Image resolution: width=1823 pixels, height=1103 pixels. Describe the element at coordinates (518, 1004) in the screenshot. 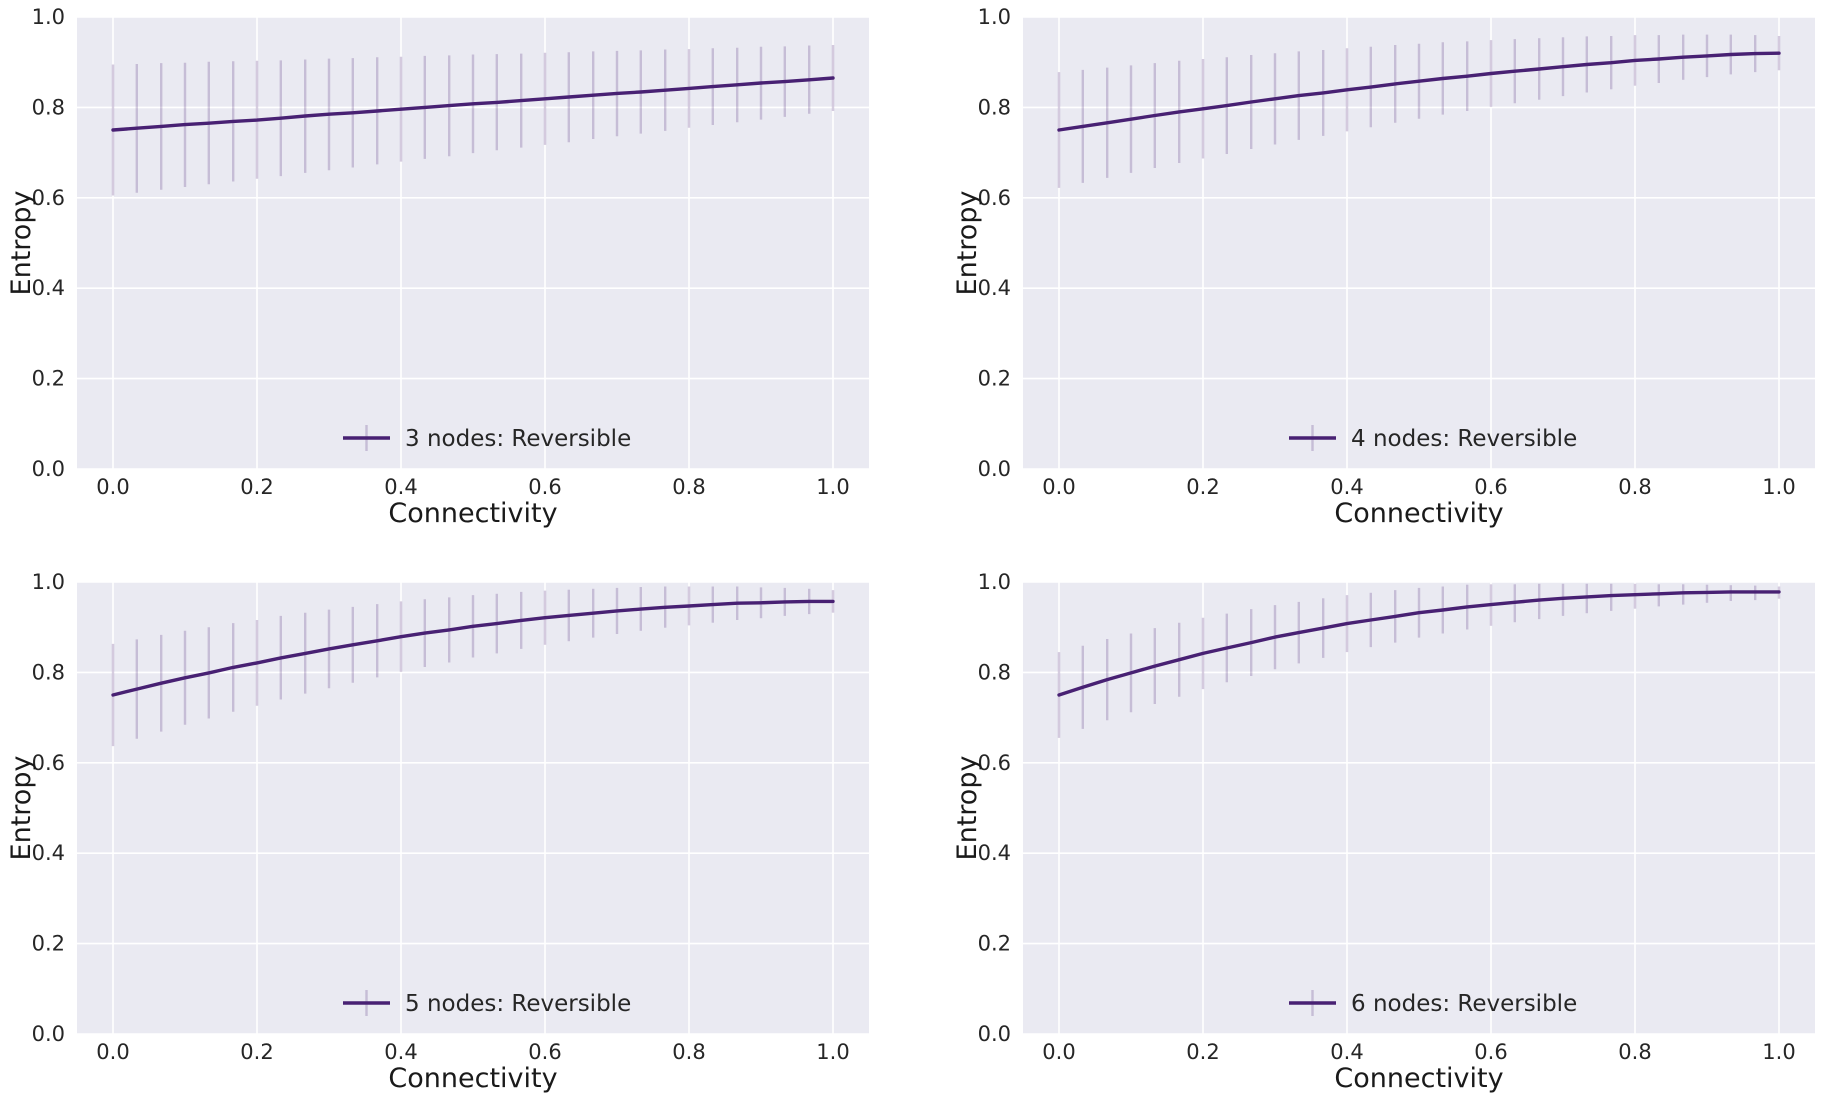

I see `legend-label: 5 nodes: Reversible` at that location.